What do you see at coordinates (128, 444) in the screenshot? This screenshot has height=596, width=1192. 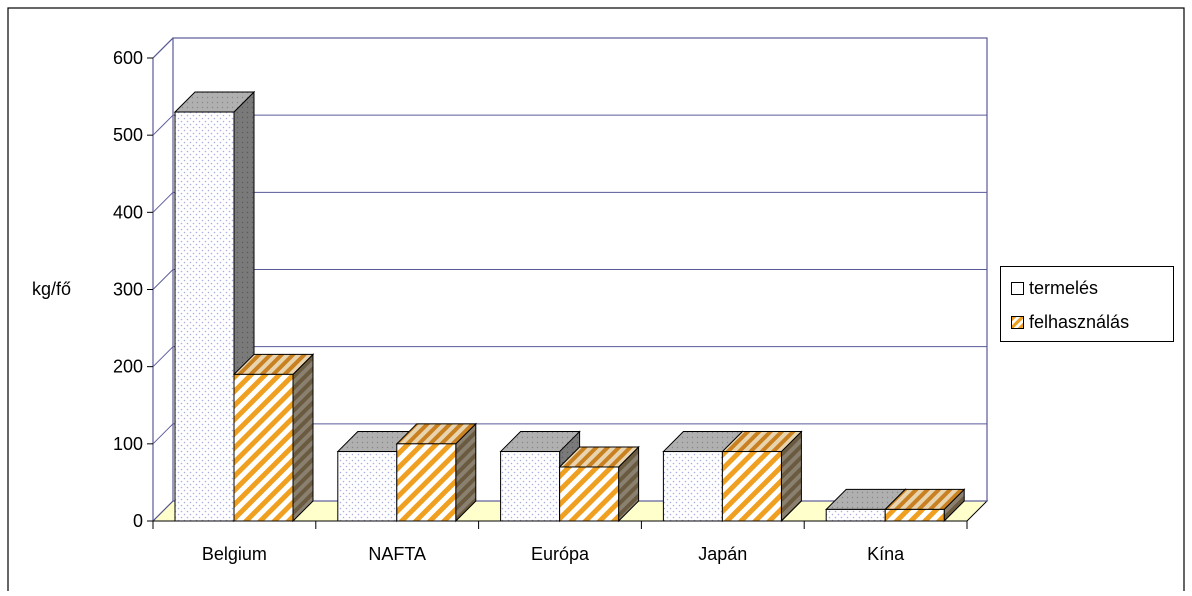 I see `y-tick-label: 100` at bounding box center [128, 444].